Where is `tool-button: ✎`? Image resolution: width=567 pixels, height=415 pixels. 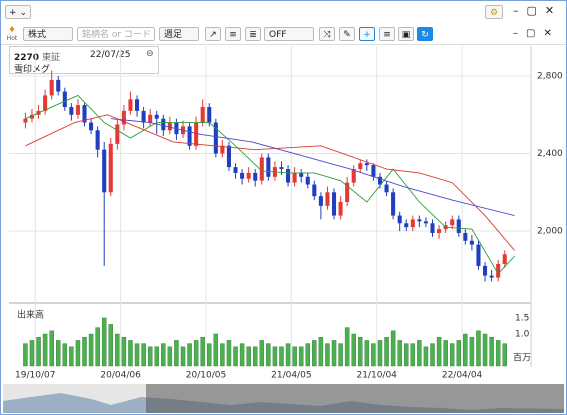
tool-button: ✎ is located at coordinates (347, 34).